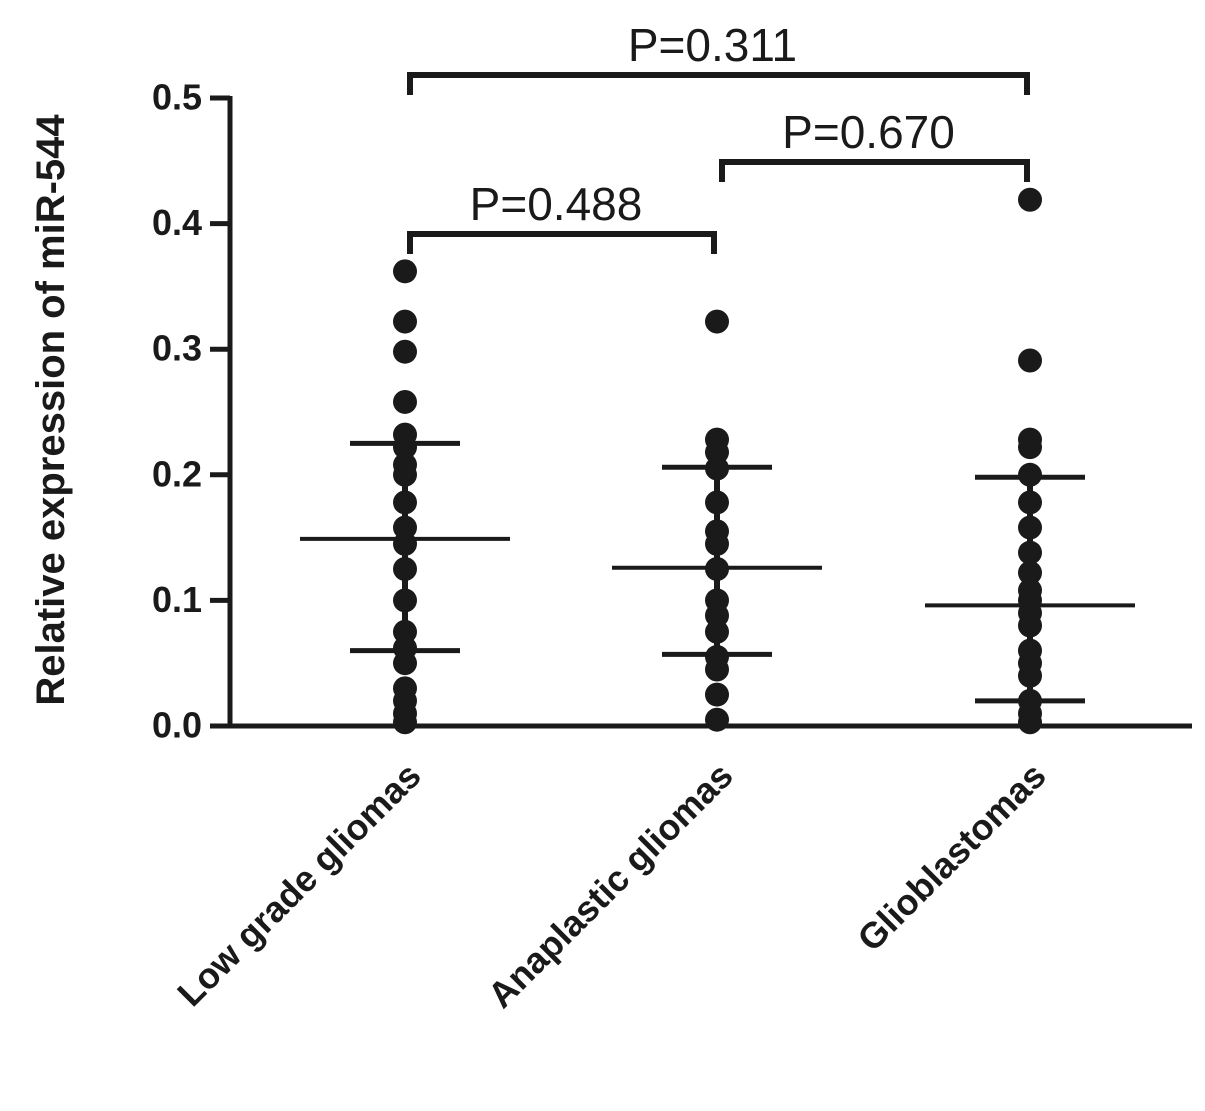 This screenshot has width=1205, height=1111. I want to click on y-tick-label: 0.2, so click(177, 473).